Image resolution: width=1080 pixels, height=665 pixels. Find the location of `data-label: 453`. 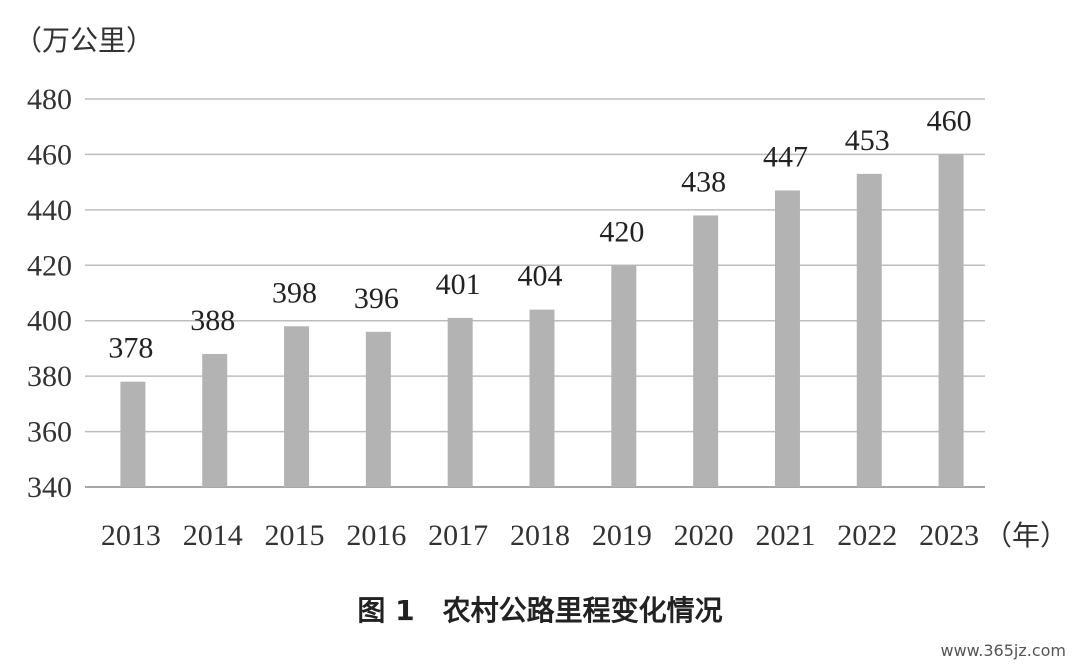

data-label: 453 is located at coordinates (867, 140).